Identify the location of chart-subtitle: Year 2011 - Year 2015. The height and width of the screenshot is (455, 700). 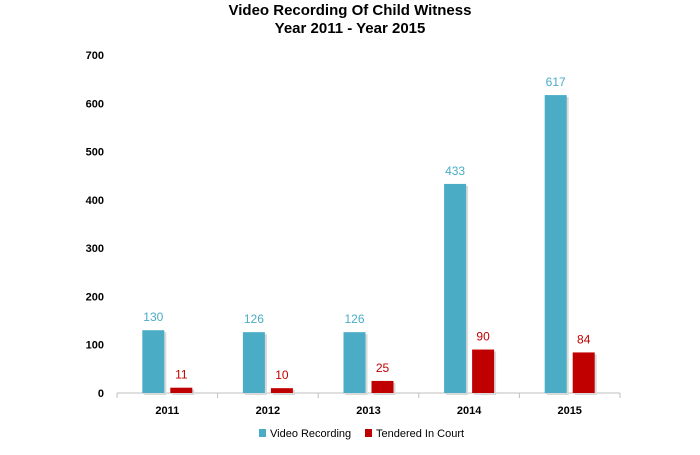
(350, 28).